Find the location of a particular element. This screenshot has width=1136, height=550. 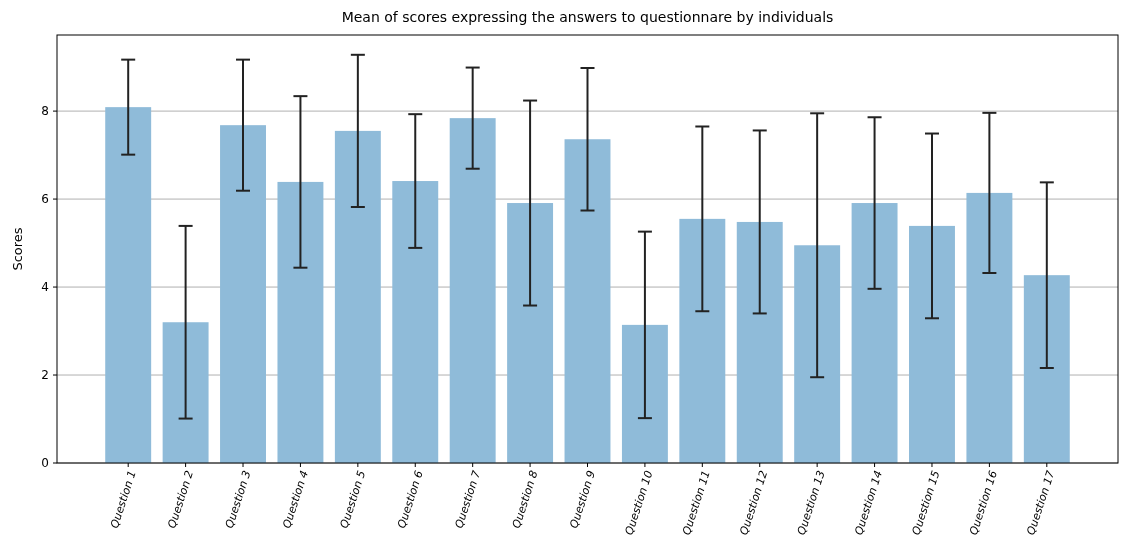

chart-title: Mean of scores expressing the answers to questionnare by individuals is located at coordinates (587, 17).